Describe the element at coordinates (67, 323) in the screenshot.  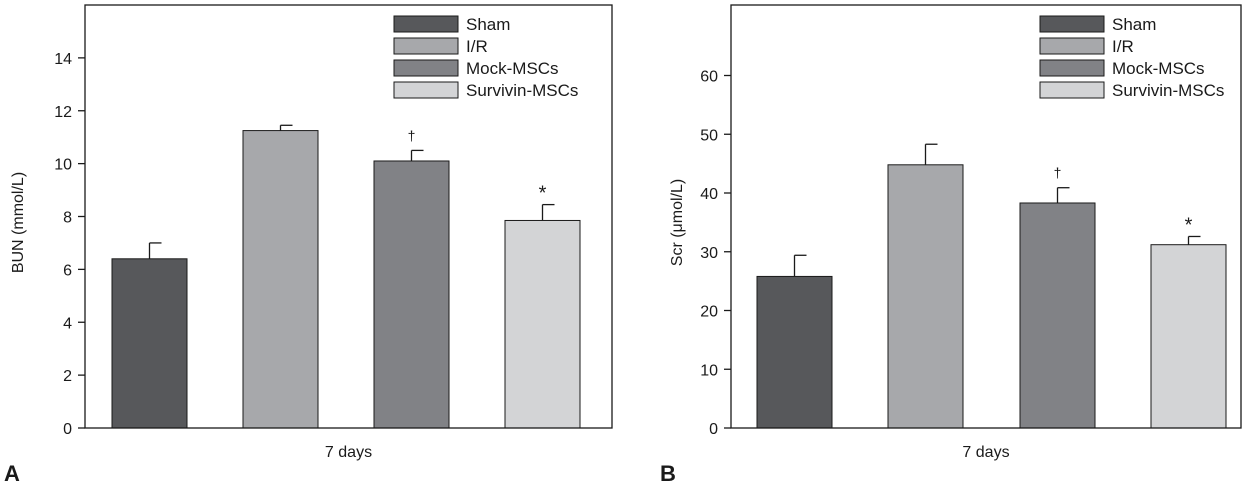
I see `y-tick-label: 4` at that location.